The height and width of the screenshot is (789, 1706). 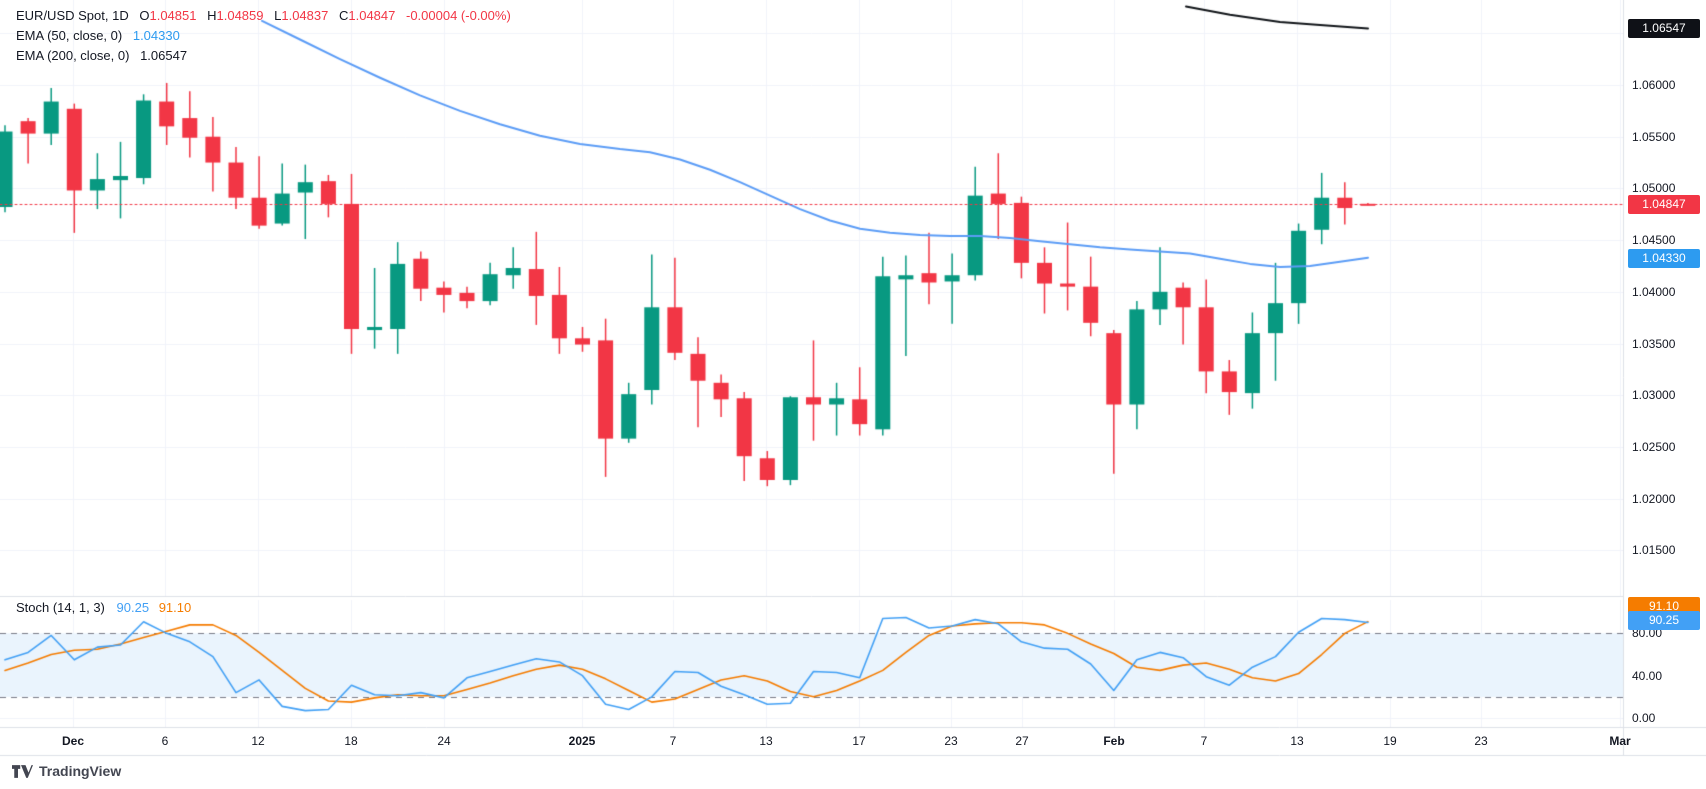 What do you see at coordinates (1644, 718) in the screenshot?
I see `stoch-tick-label: 0.00` at bounding box center [1644, 718].